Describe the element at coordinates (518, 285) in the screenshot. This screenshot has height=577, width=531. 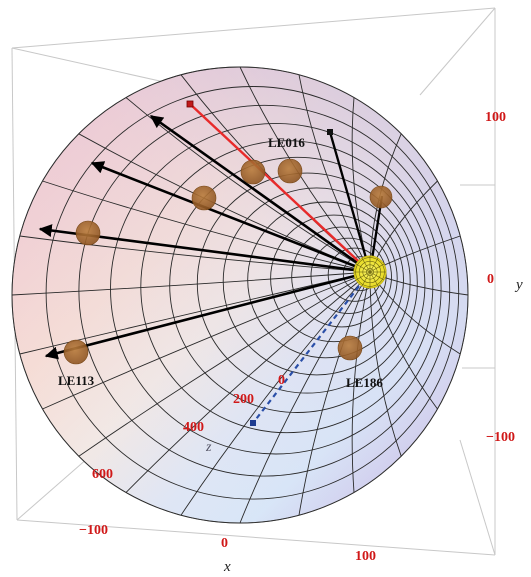
I see `y-axis-label: y` at that location.